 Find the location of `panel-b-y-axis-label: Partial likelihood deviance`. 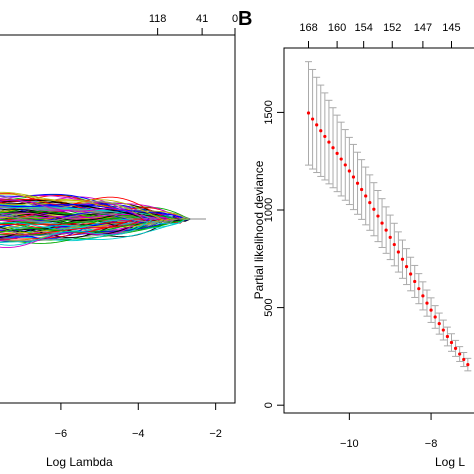

panel-b-y-axis-label: Partial likelihood deviance is located at coordinates (259, 229).